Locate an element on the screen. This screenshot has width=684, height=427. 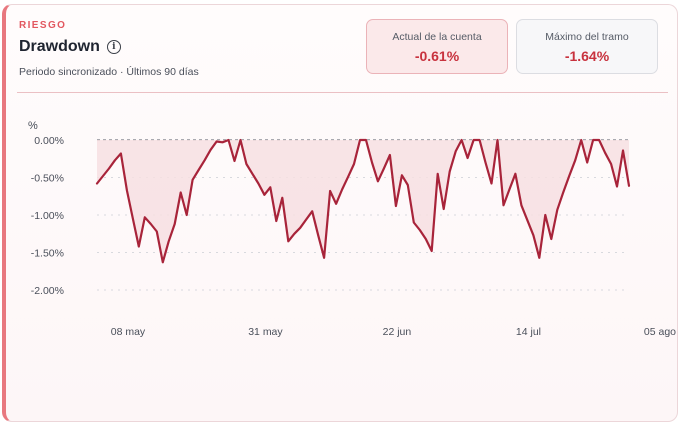
x-tick-label: 22 jun is located at coordinates (397, 332).